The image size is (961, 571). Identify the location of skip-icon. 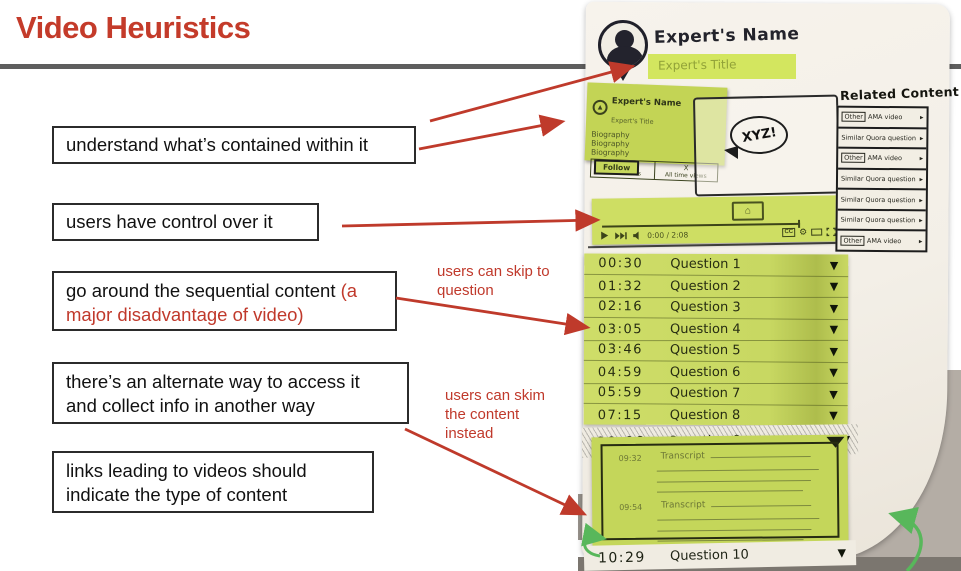
(621, 235).